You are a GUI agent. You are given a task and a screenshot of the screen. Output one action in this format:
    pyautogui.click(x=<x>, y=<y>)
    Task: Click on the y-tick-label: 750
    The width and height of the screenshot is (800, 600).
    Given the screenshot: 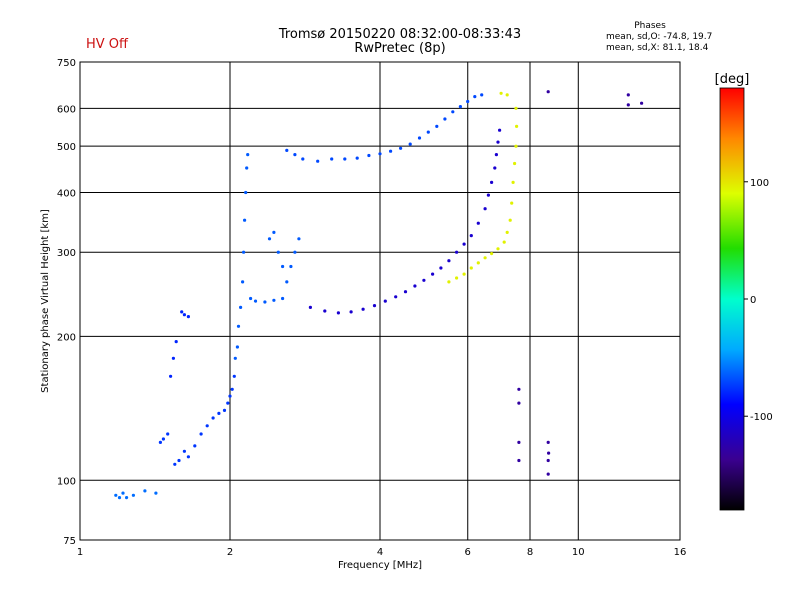 What is the action you would take?
    pyautogui.click(x=66, y=63)
    